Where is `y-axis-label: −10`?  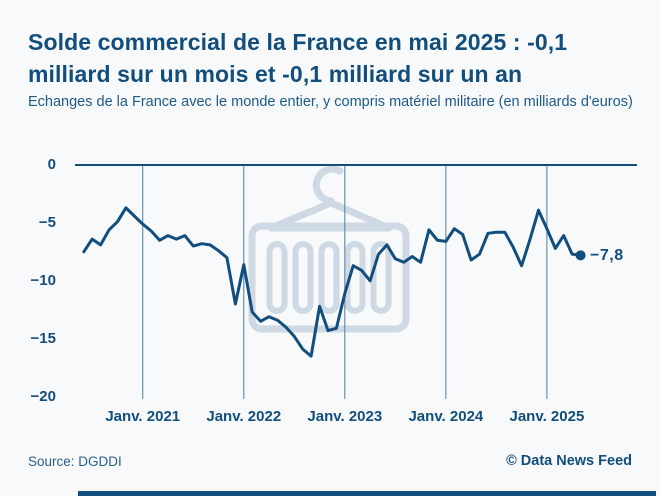
y-axis-label: −10 is located at coordinates (43, 280).